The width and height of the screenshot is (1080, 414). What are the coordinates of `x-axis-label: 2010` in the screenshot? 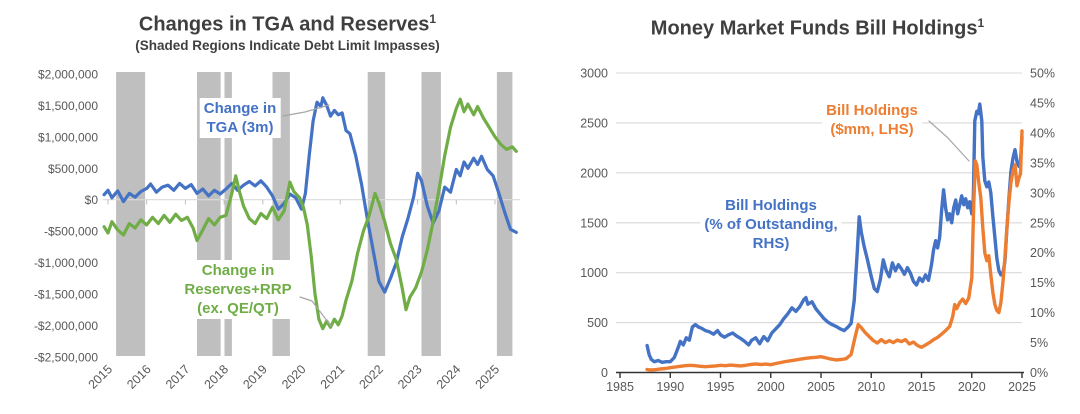 It's located at (871, 387).